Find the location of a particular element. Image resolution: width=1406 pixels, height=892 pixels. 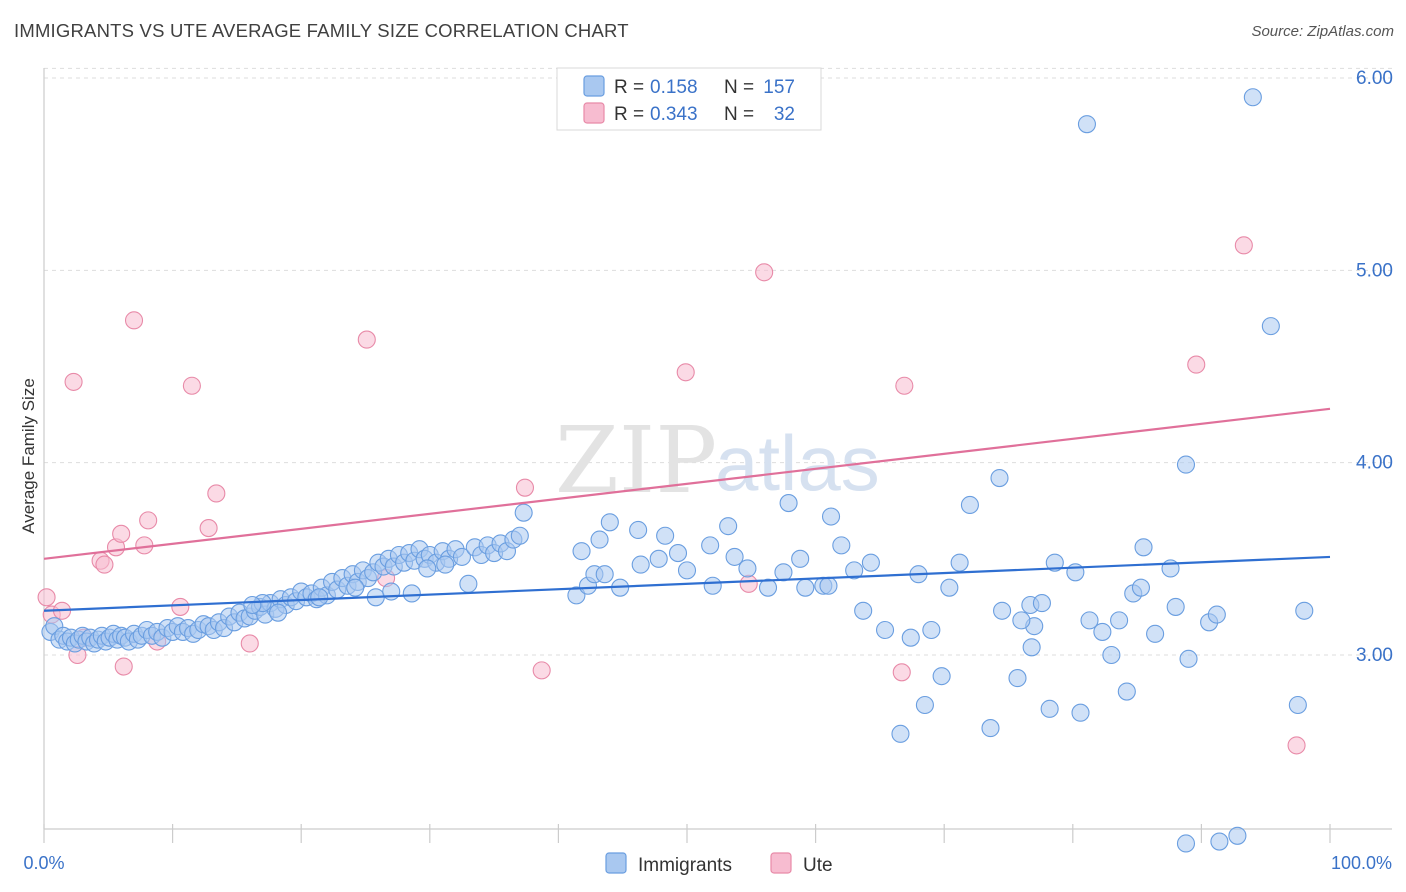

ute-swatch is located at coordinates (594, 113).